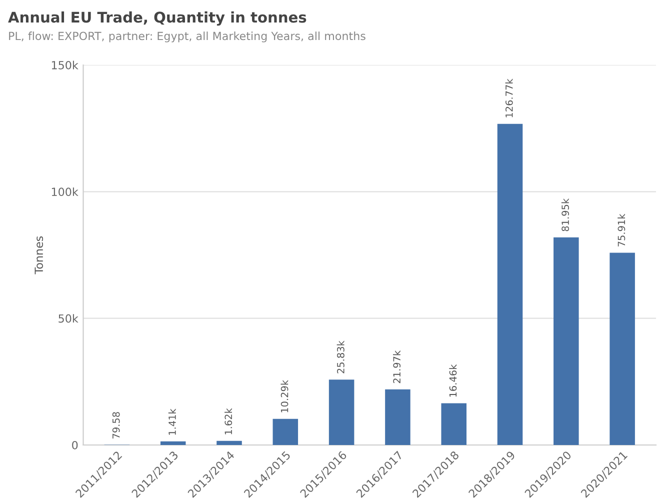  What do you see at coordinates (397, 367) in the screenshot?
I see `data-label: 21.97k` at bounding box center [397, 367].